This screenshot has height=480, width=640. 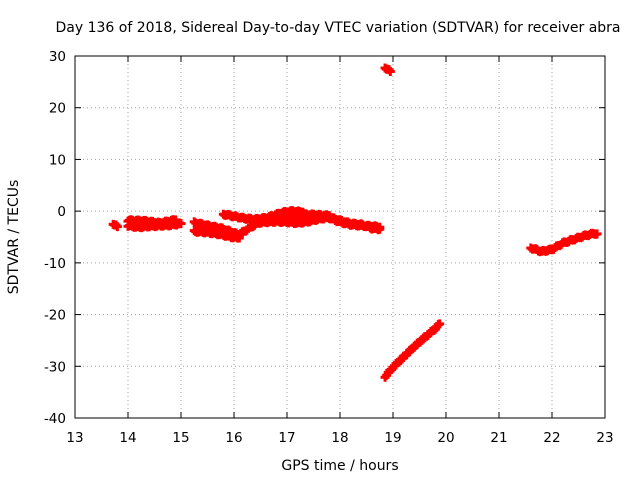 What do you see at coordinates (233, 438) in the screenshot?
I see `x-tick-label: 16` at bounding box center [233, 438].